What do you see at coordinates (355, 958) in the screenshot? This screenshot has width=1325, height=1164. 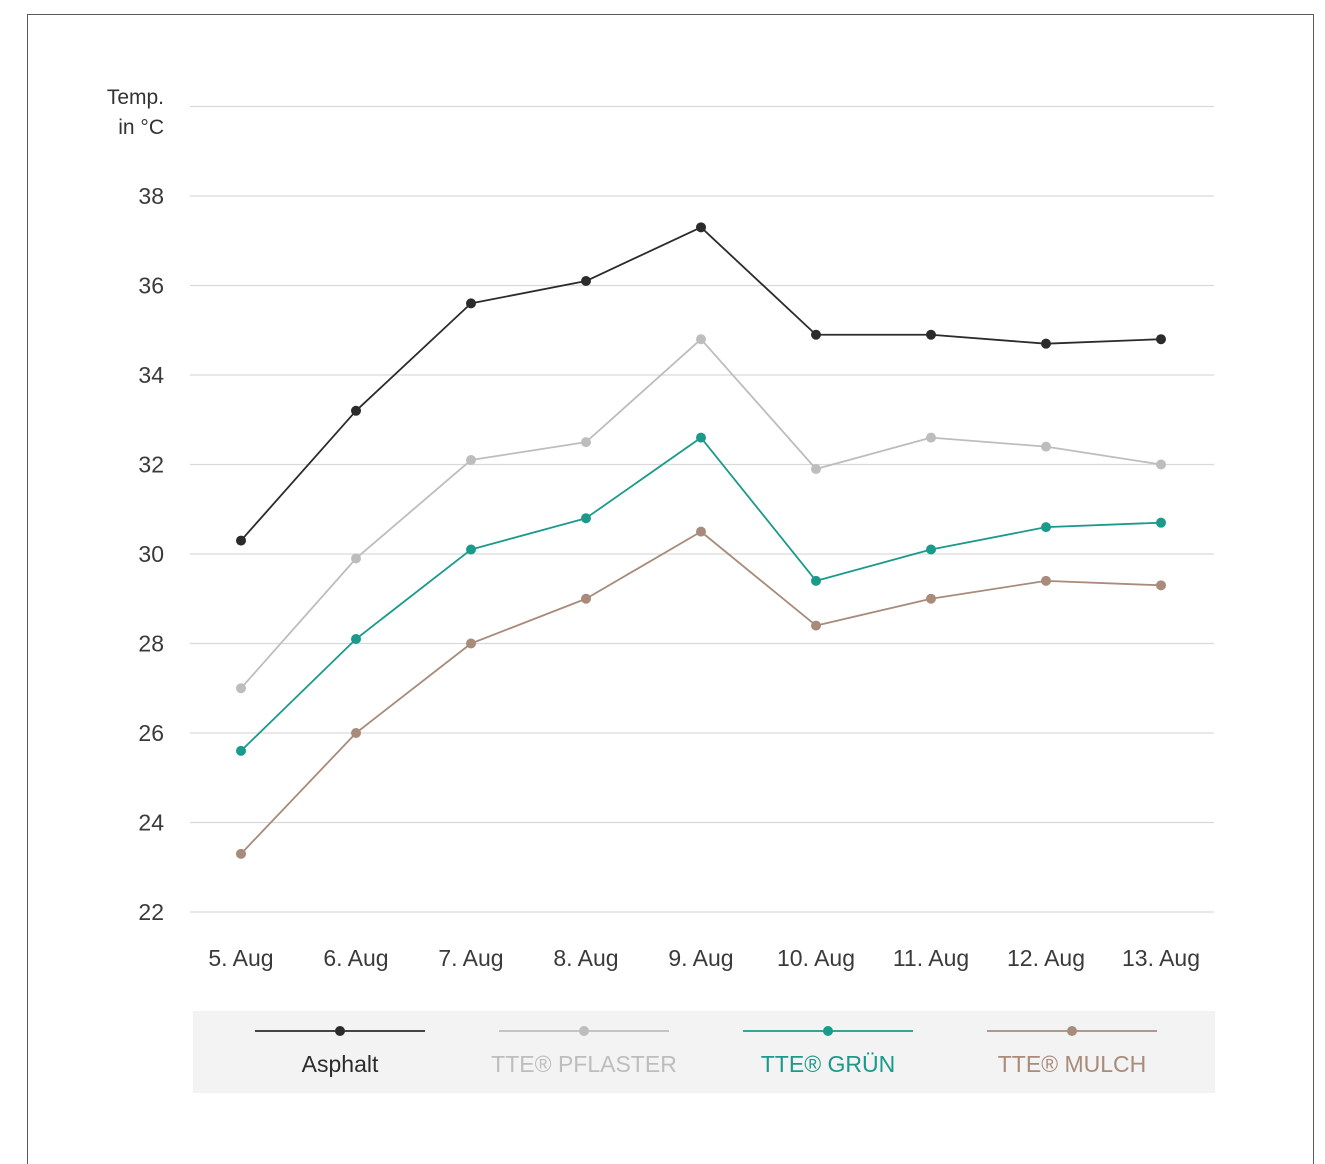 I see `x-tick-label: 6. Aug` at bounding box center [355, 958].